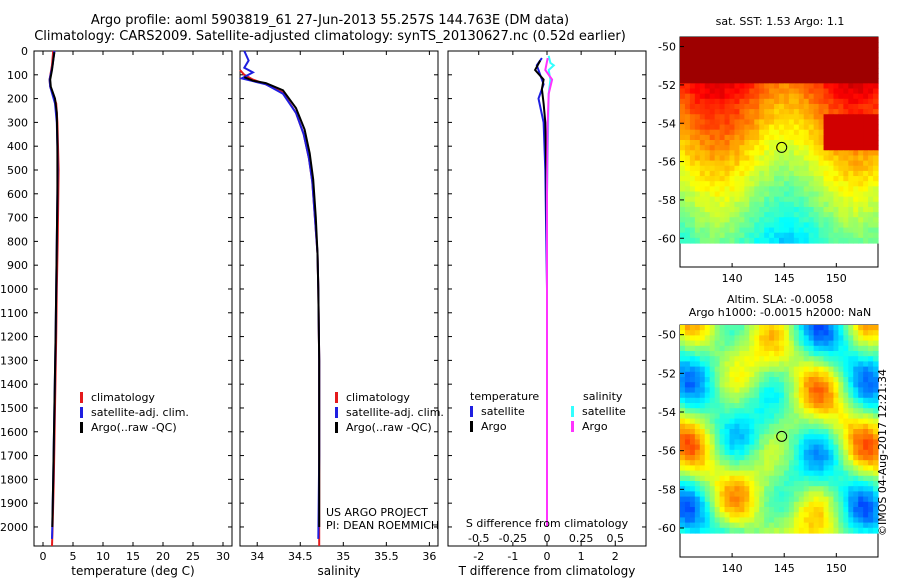  I want to click on lat-tick-label: -58, so click(667, 200).